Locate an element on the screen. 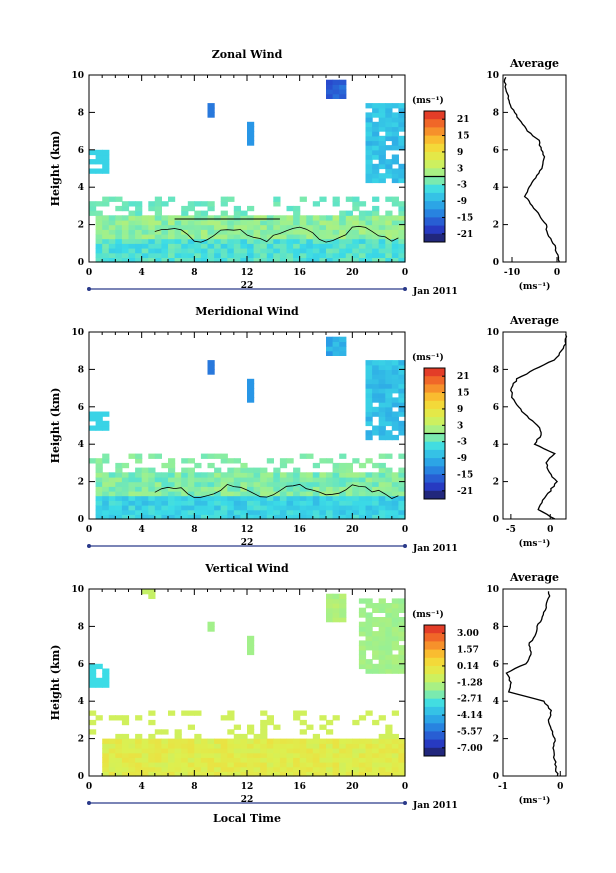 The height and width of the screenshot is (873, 616). y-tick-label: 6 is located at coordinates (81, 665).